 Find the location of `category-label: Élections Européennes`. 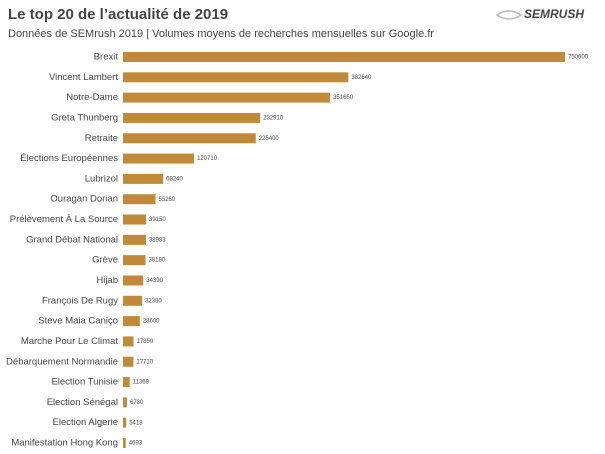

category-label: Élections Européennes is located at coordinates (69, 158).